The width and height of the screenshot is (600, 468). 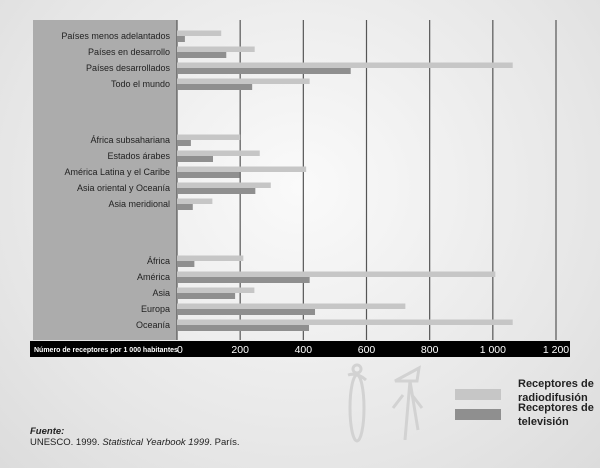 I want to click on x-tick-label: 400, so click(x=304, y=350).